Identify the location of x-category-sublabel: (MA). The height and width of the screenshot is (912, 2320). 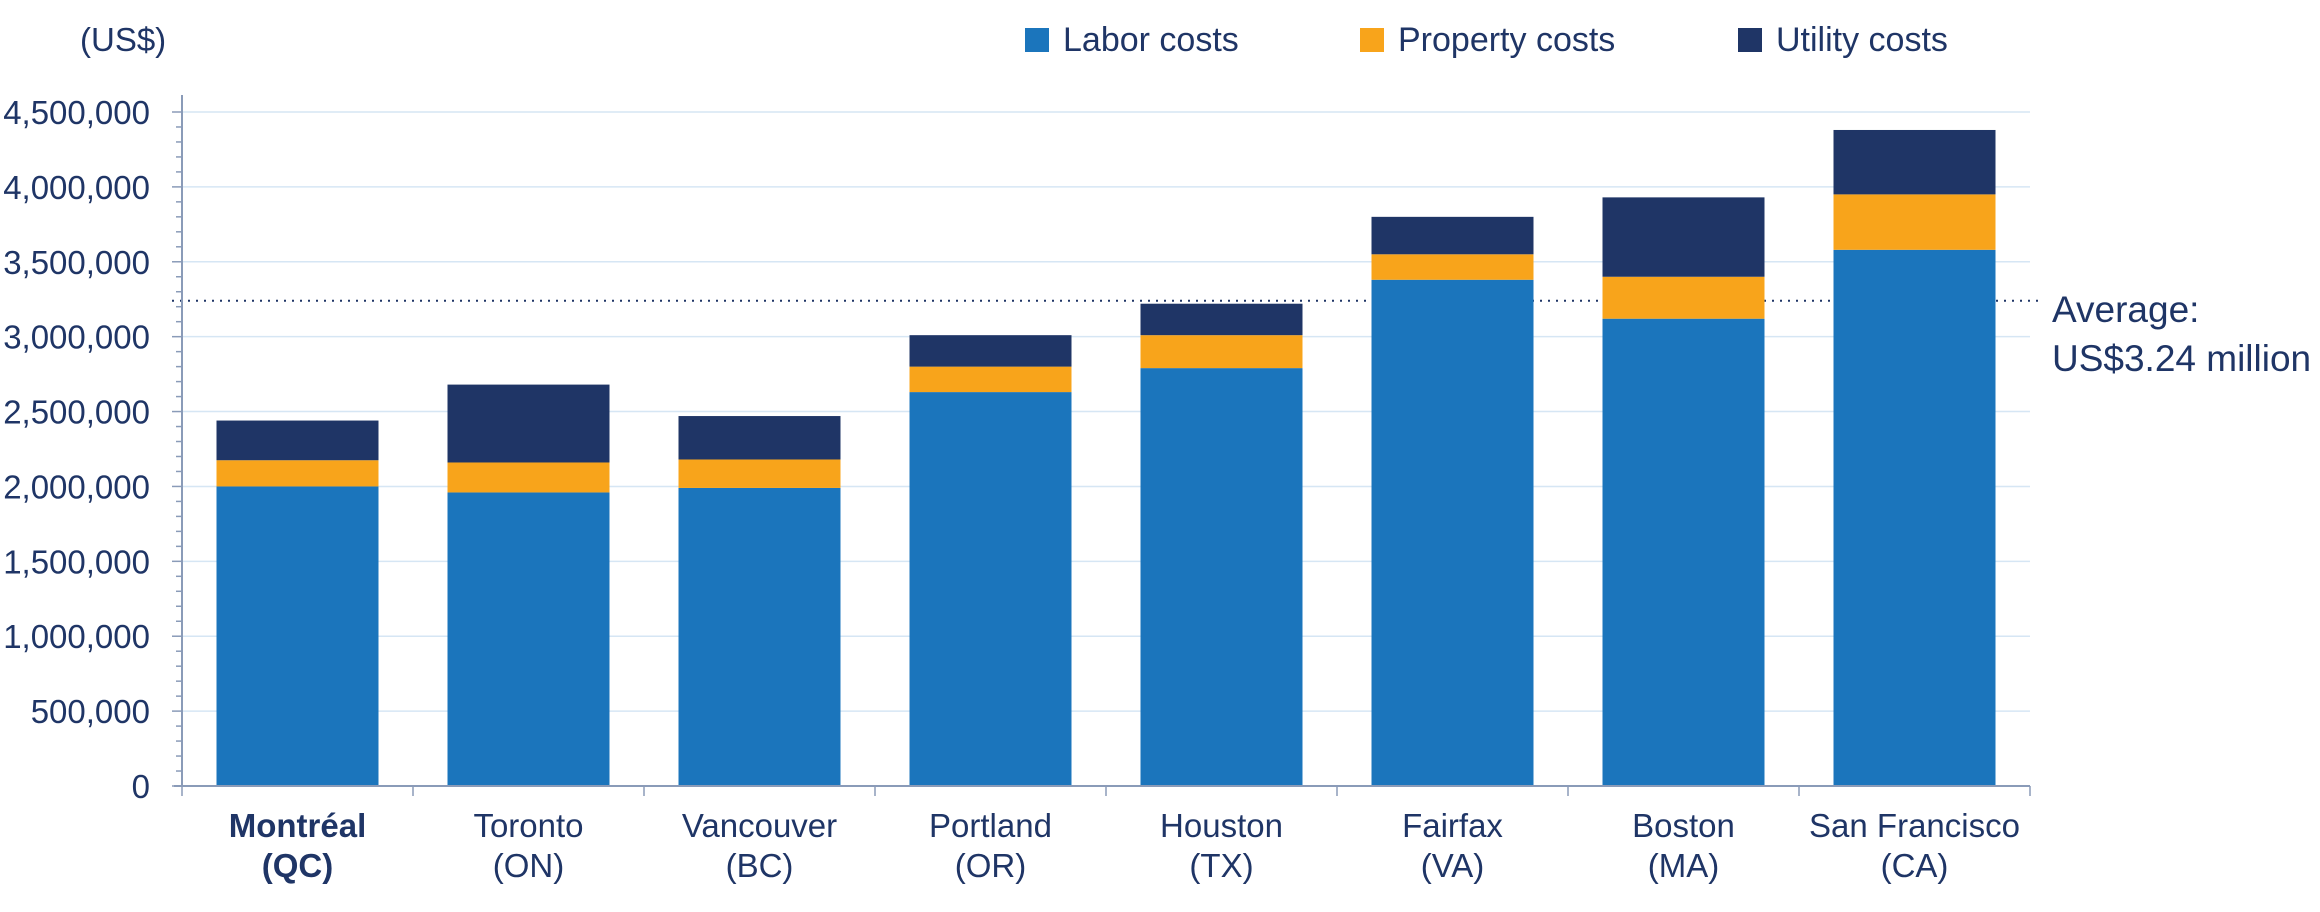
(1683, 865).